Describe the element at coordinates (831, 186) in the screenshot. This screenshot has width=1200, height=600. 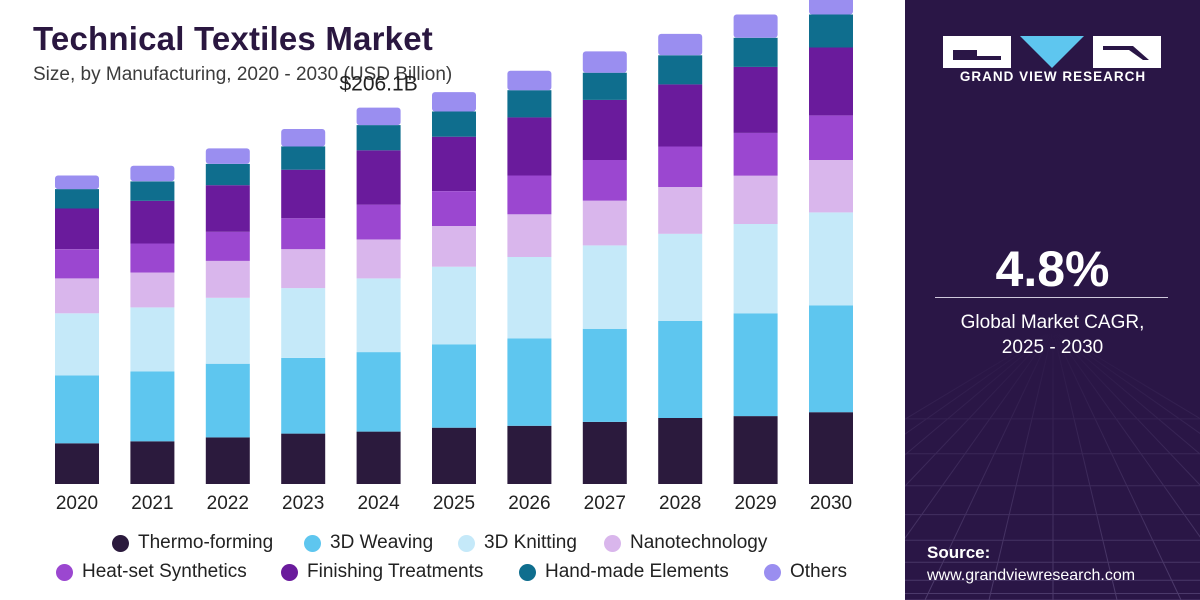
I see `bar-segment-nanotechnology-2030` at that location.